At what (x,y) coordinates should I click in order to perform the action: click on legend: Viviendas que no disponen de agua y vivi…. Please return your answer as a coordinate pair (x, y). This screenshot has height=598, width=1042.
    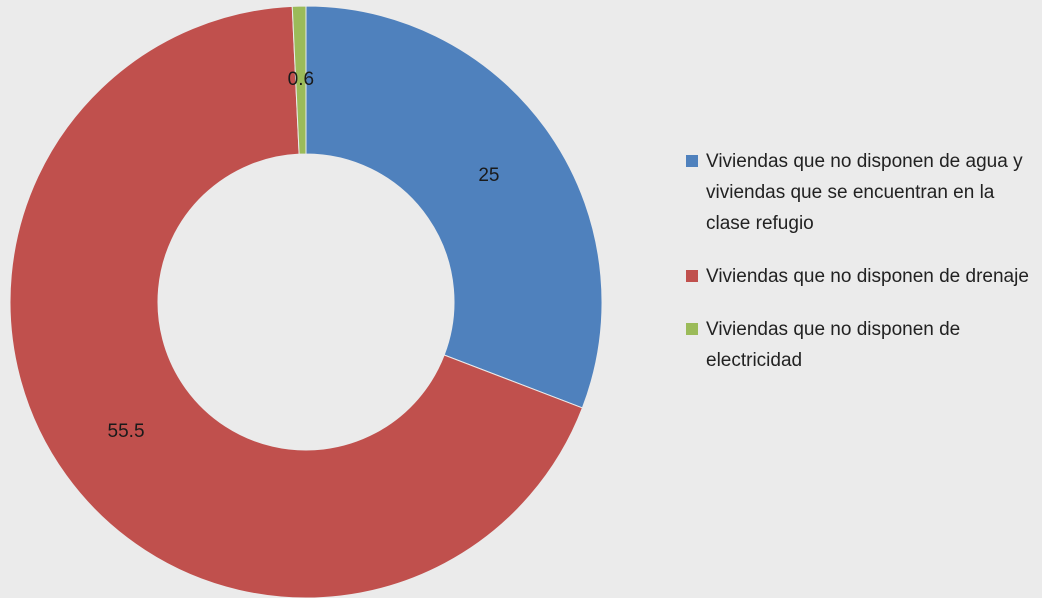
    Looking at the image, I should click on (861, 272).